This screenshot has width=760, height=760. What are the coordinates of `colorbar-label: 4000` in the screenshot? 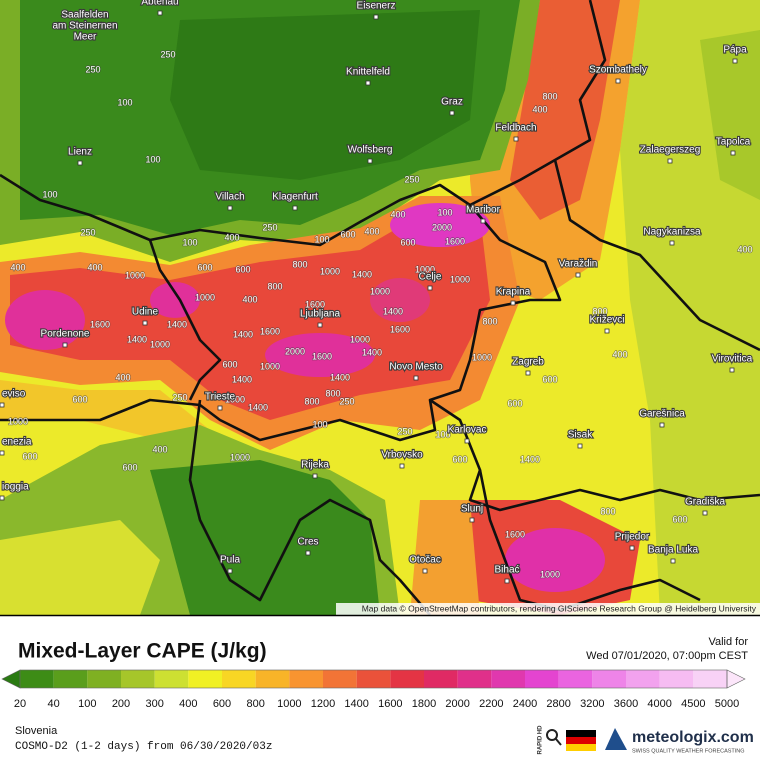 It's located at (659, 704).